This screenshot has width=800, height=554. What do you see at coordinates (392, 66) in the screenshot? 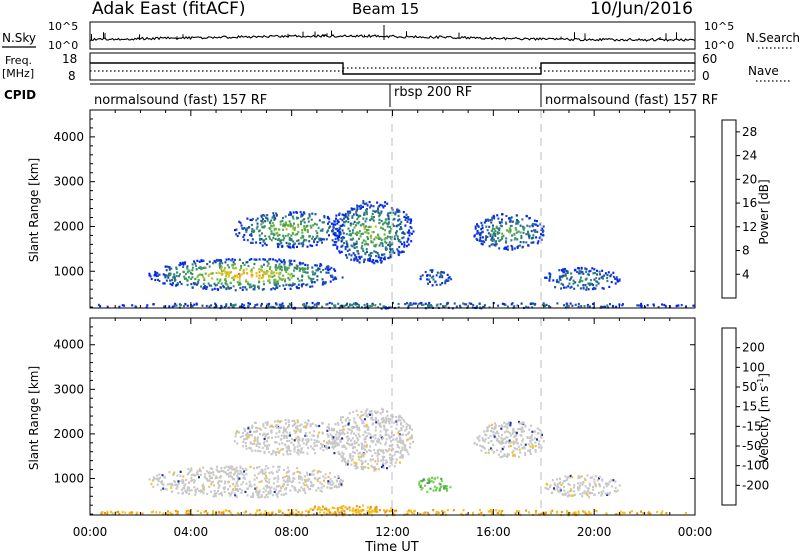
I see `freq-frame` at bounding box center [392, 66].